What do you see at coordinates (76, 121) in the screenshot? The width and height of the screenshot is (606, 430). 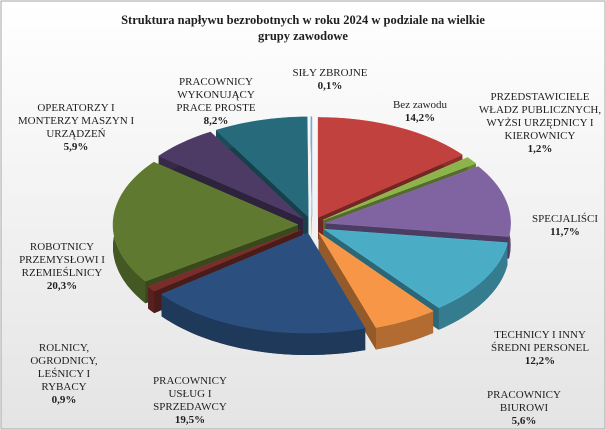 I see `data-label-name: OPERATORZY I MONTERZY MASZYN I URZĄDZEŃ` at bounding box center [76, 121].